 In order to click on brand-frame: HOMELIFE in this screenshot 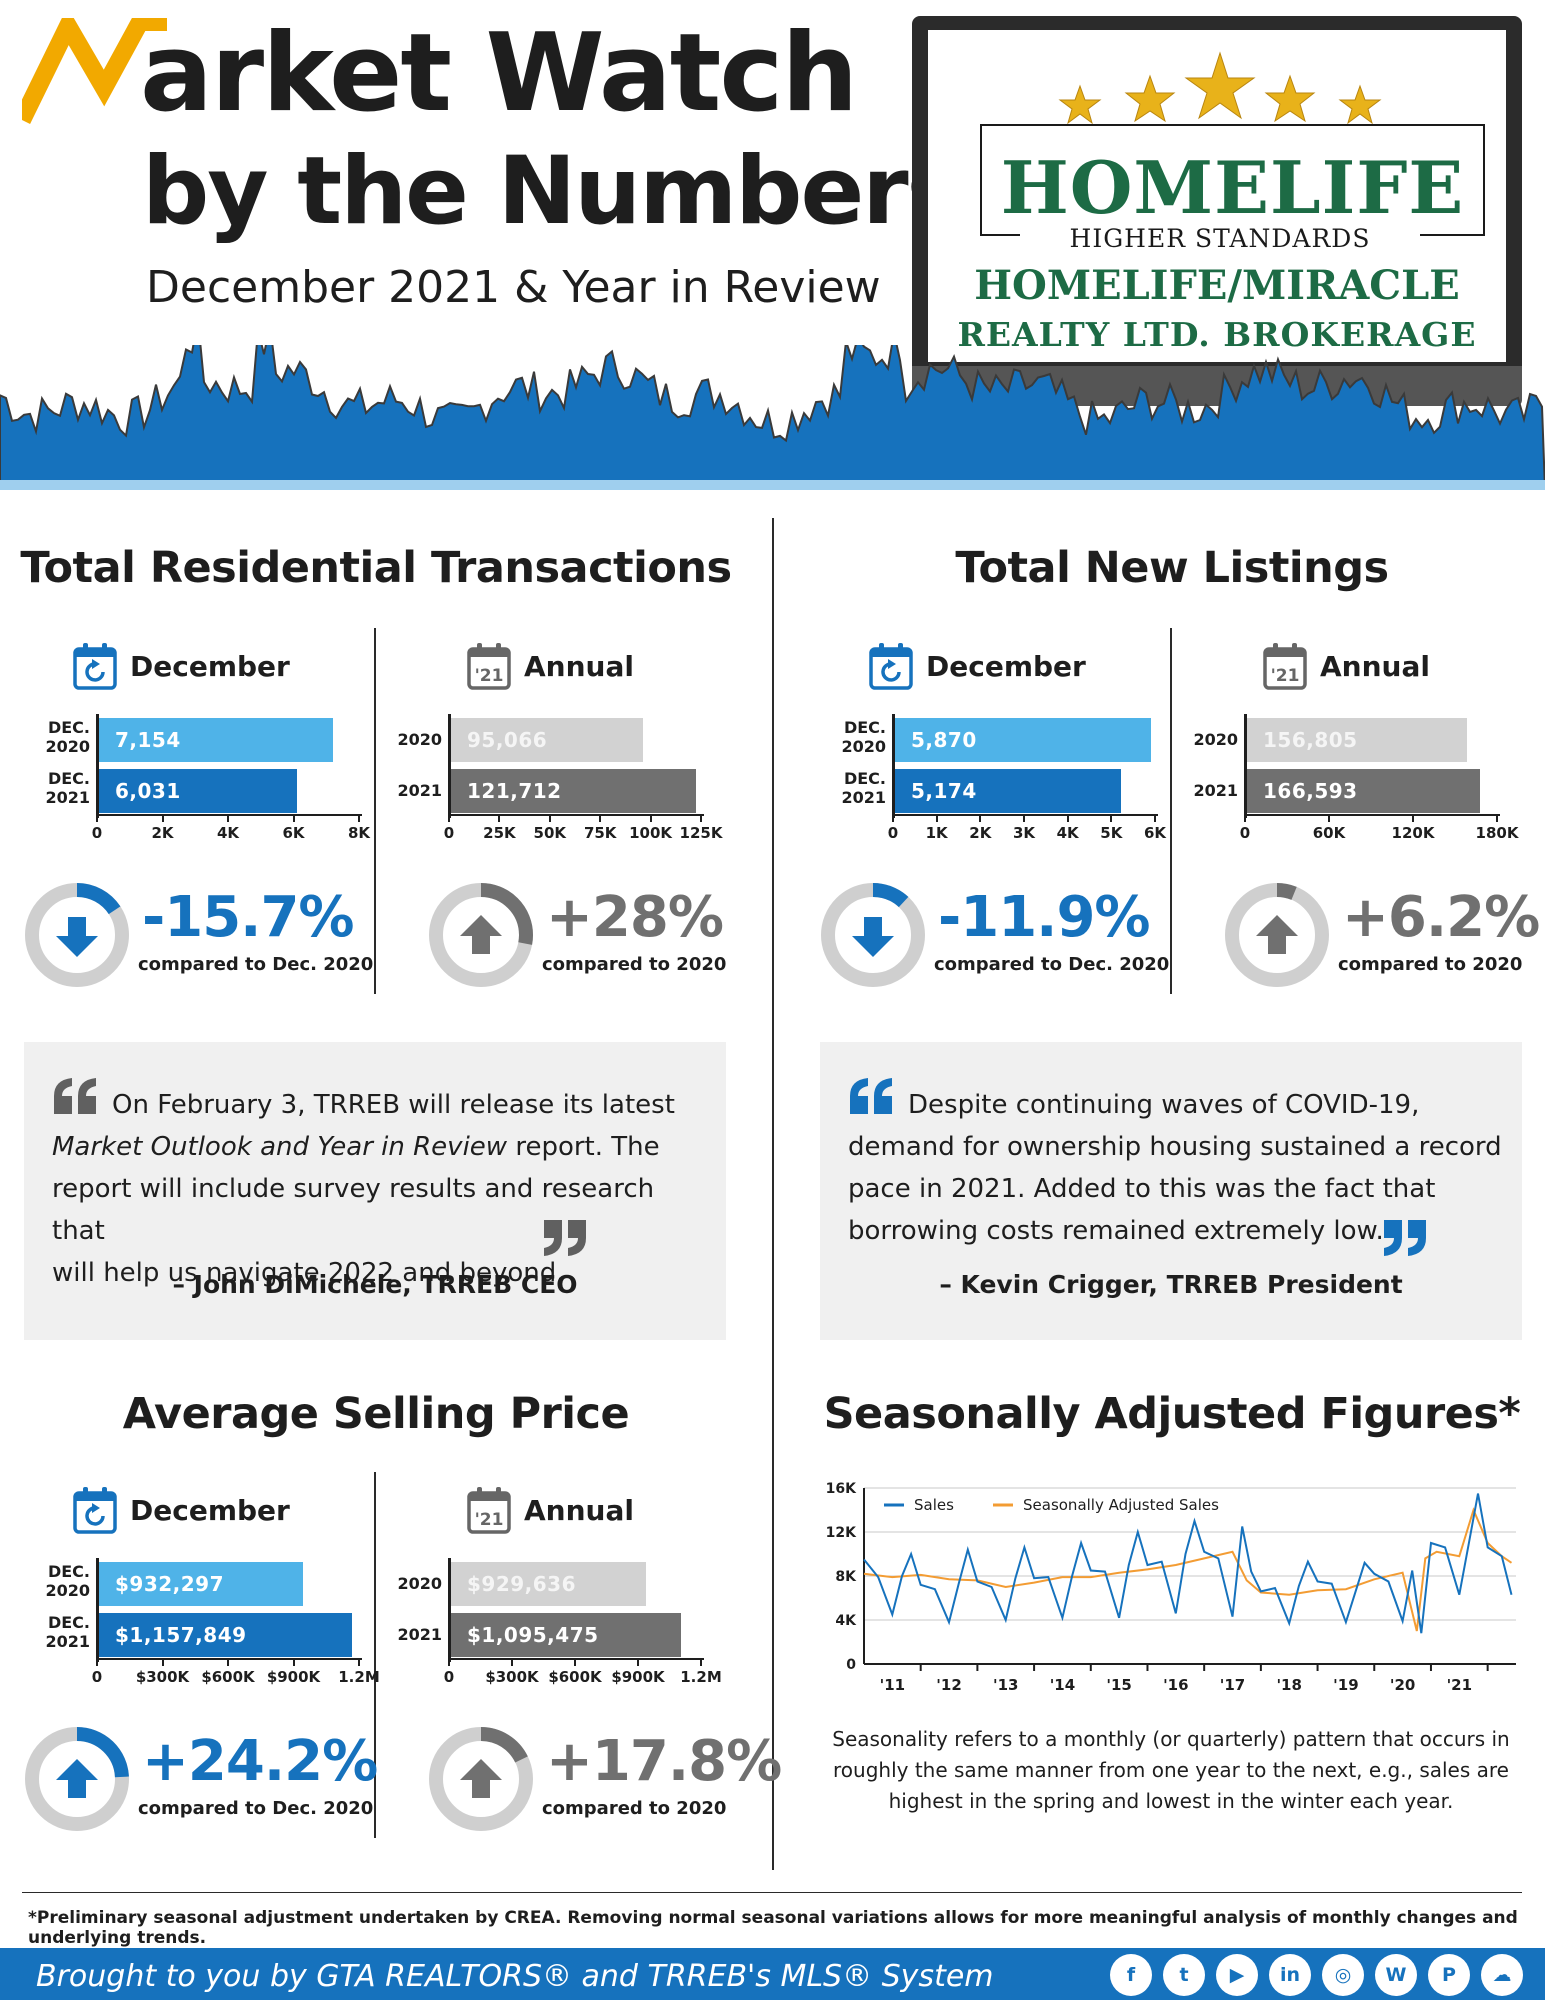, I will do `click(1232, 180)`.